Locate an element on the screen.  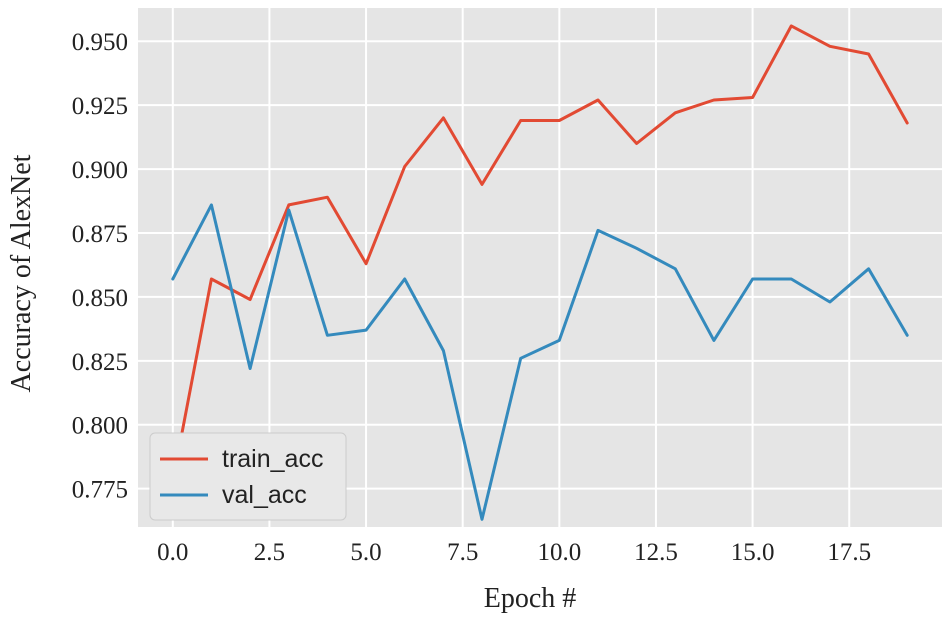
y-tick-label: 0.800 is located at coordinates (100, 426).